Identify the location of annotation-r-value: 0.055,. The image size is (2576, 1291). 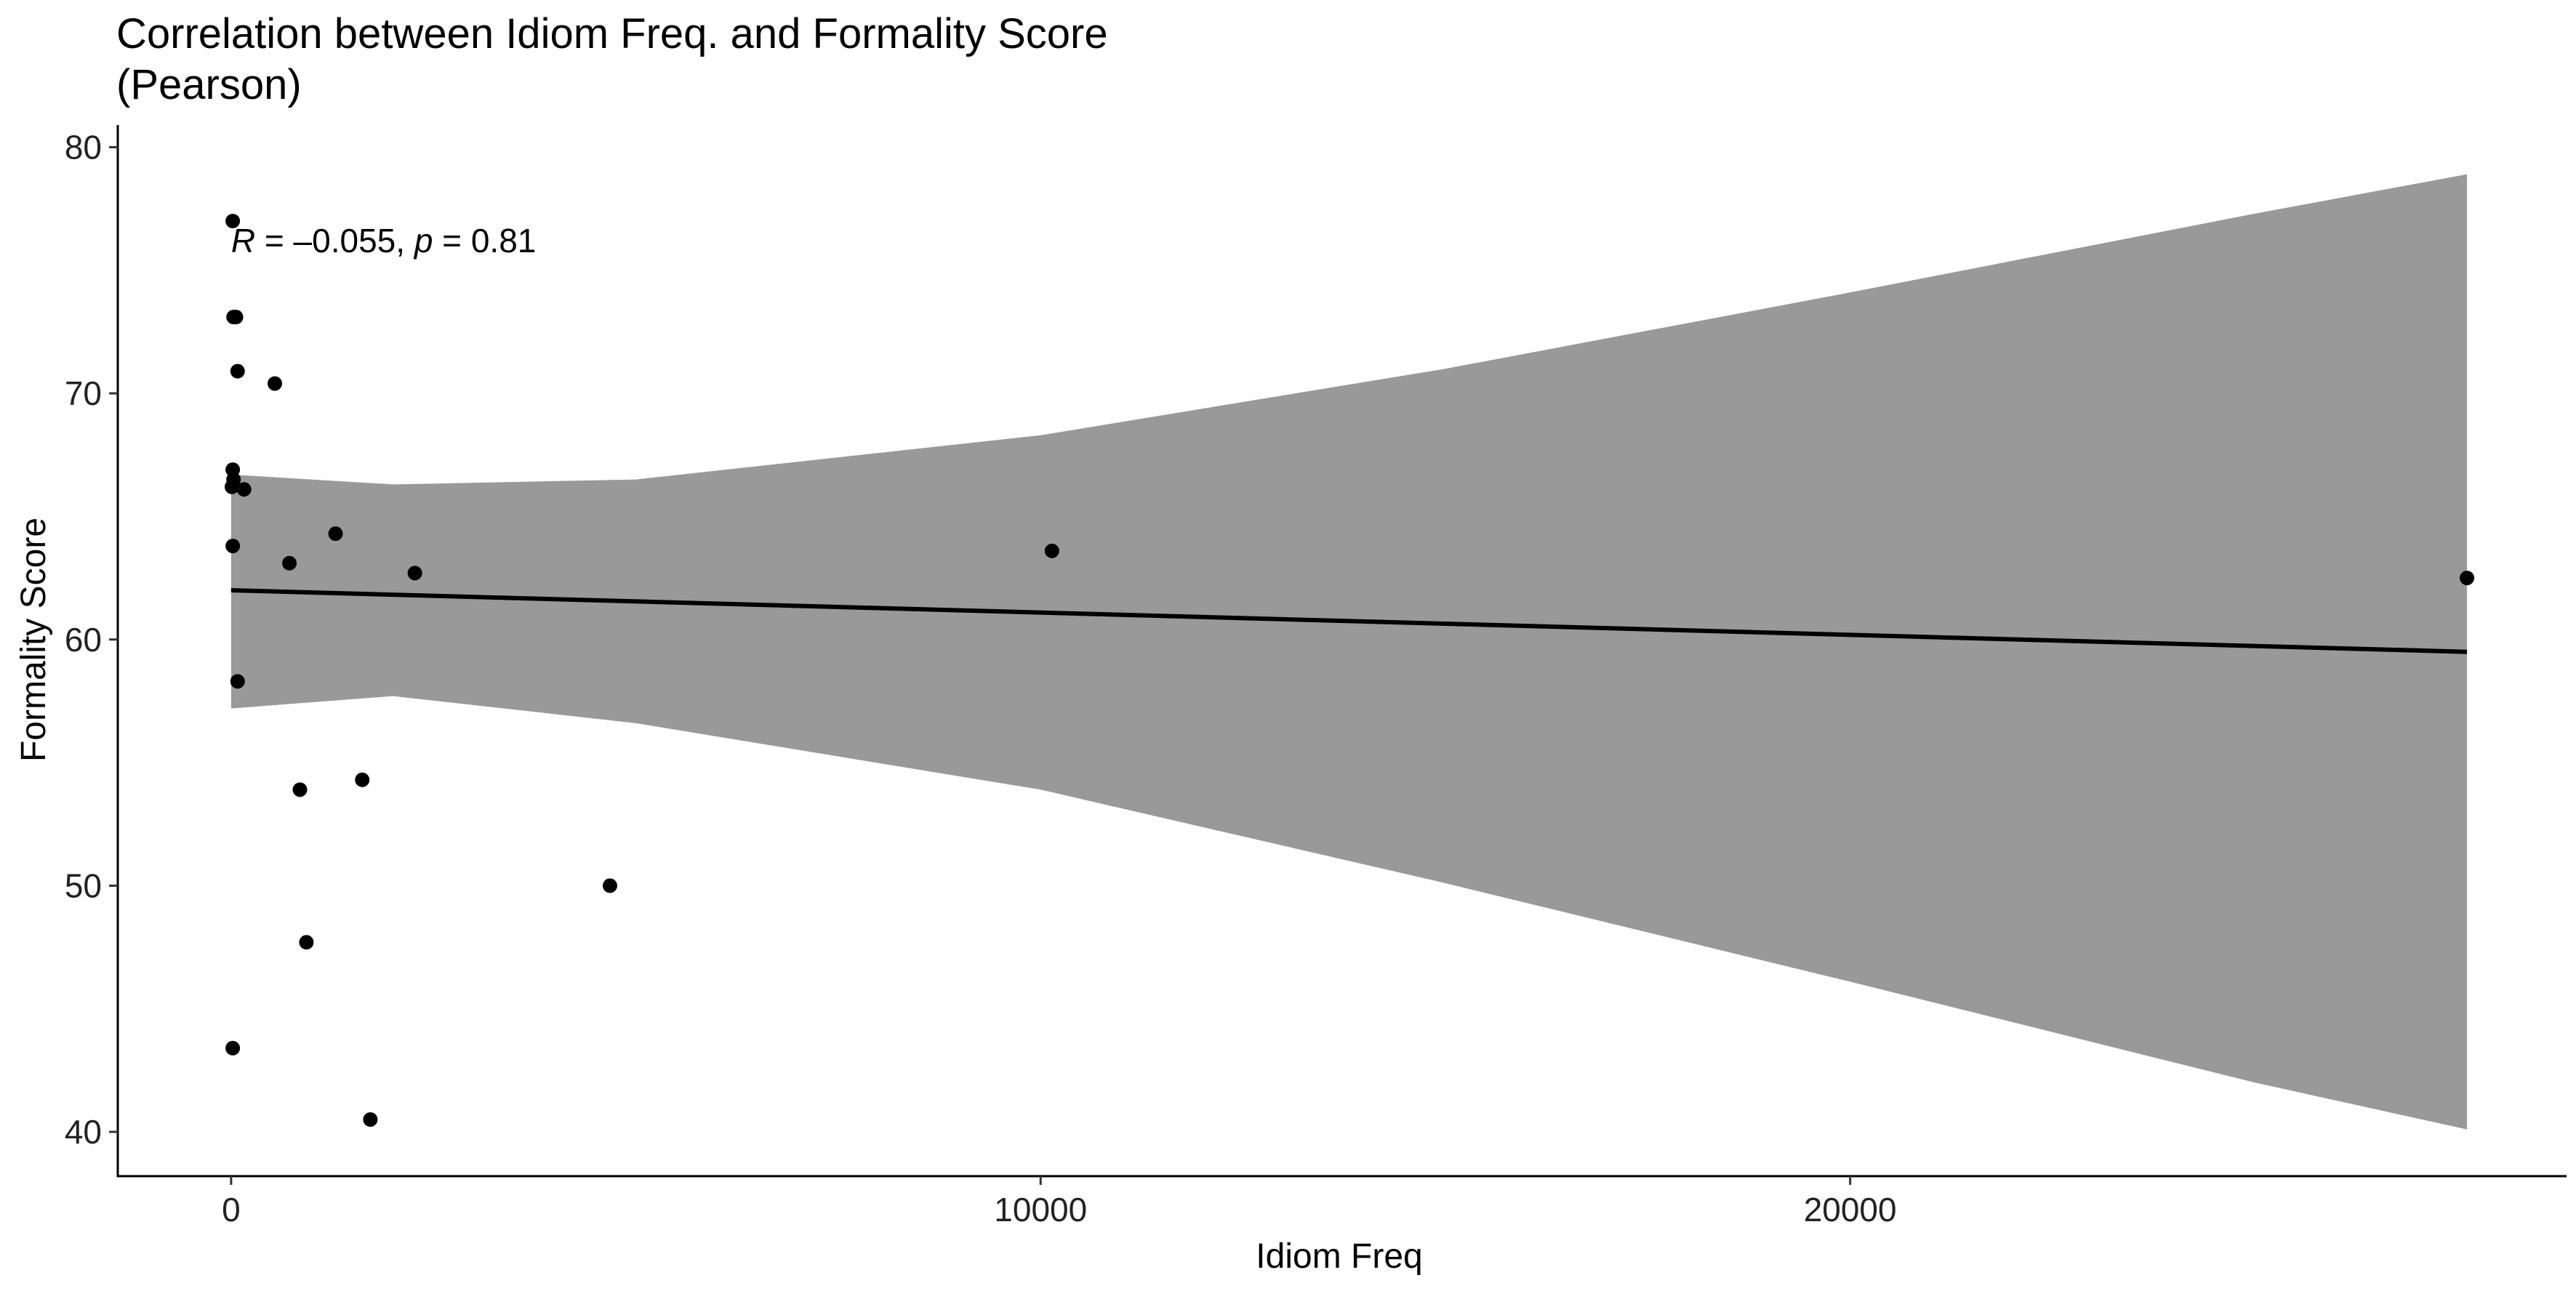
(363, 241).